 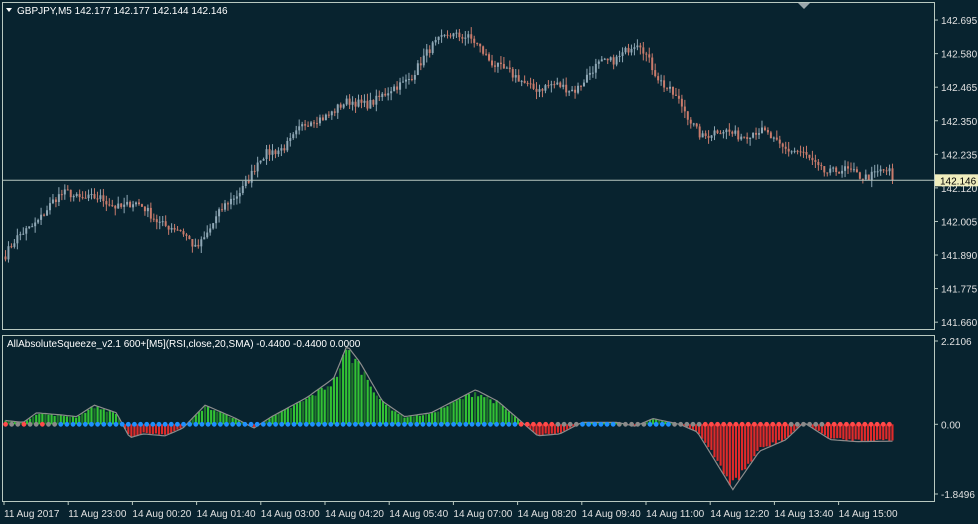 I want to click on price-tick-label: 142.350, so click(x=959, y=122).